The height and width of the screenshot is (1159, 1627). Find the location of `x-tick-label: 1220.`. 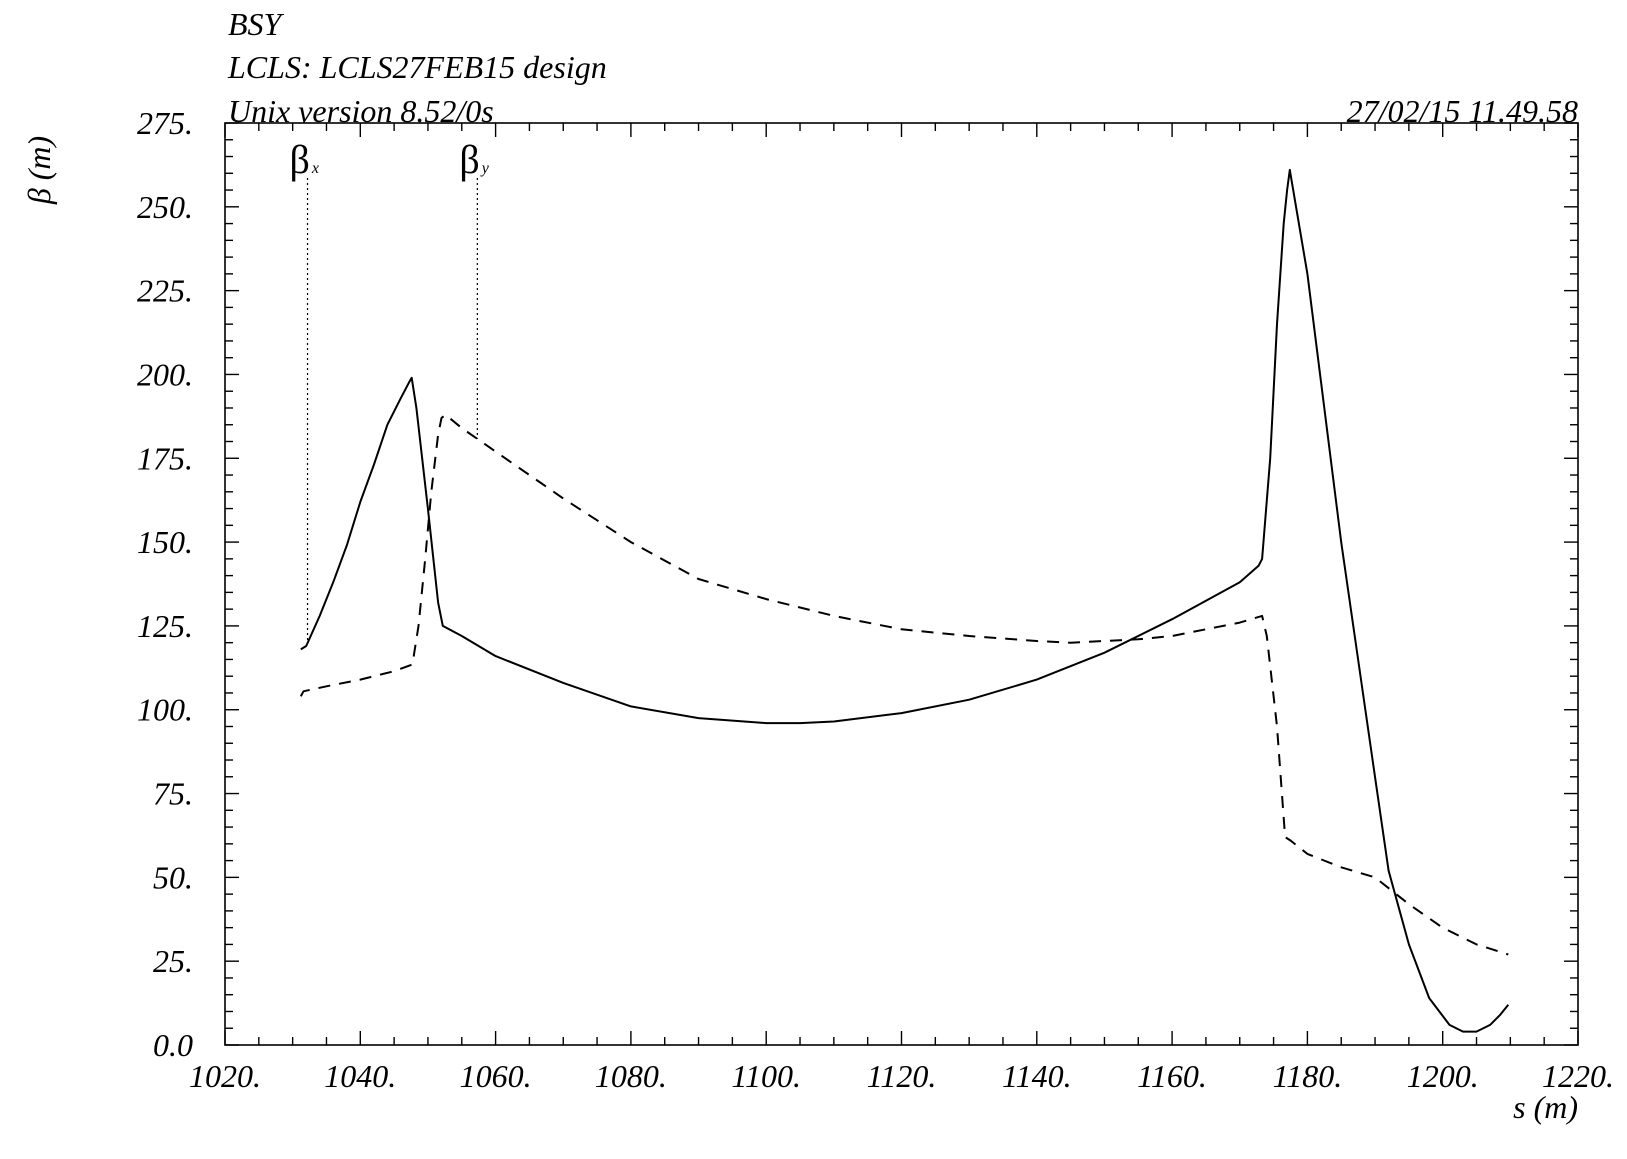

x-tick-label: 1220. is located at coordinates (1578, 1076).